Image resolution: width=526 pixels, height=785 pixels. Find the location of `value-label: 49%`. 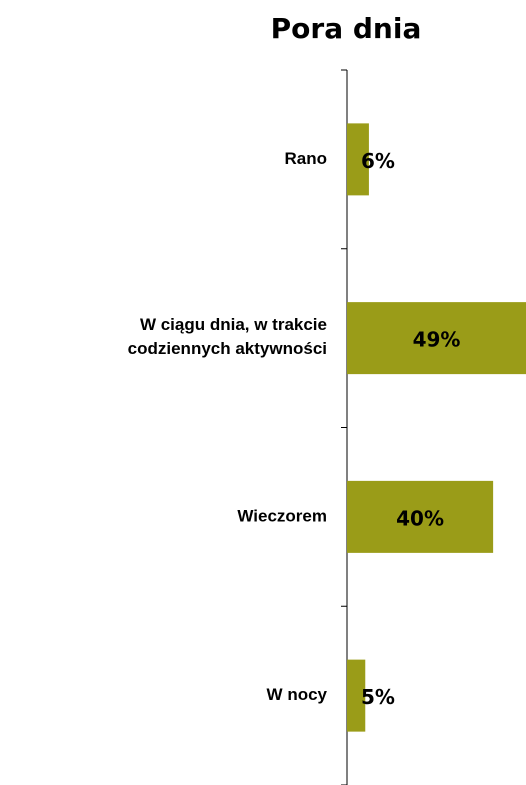

value-label: 49% is located at coordinates (437, 340).